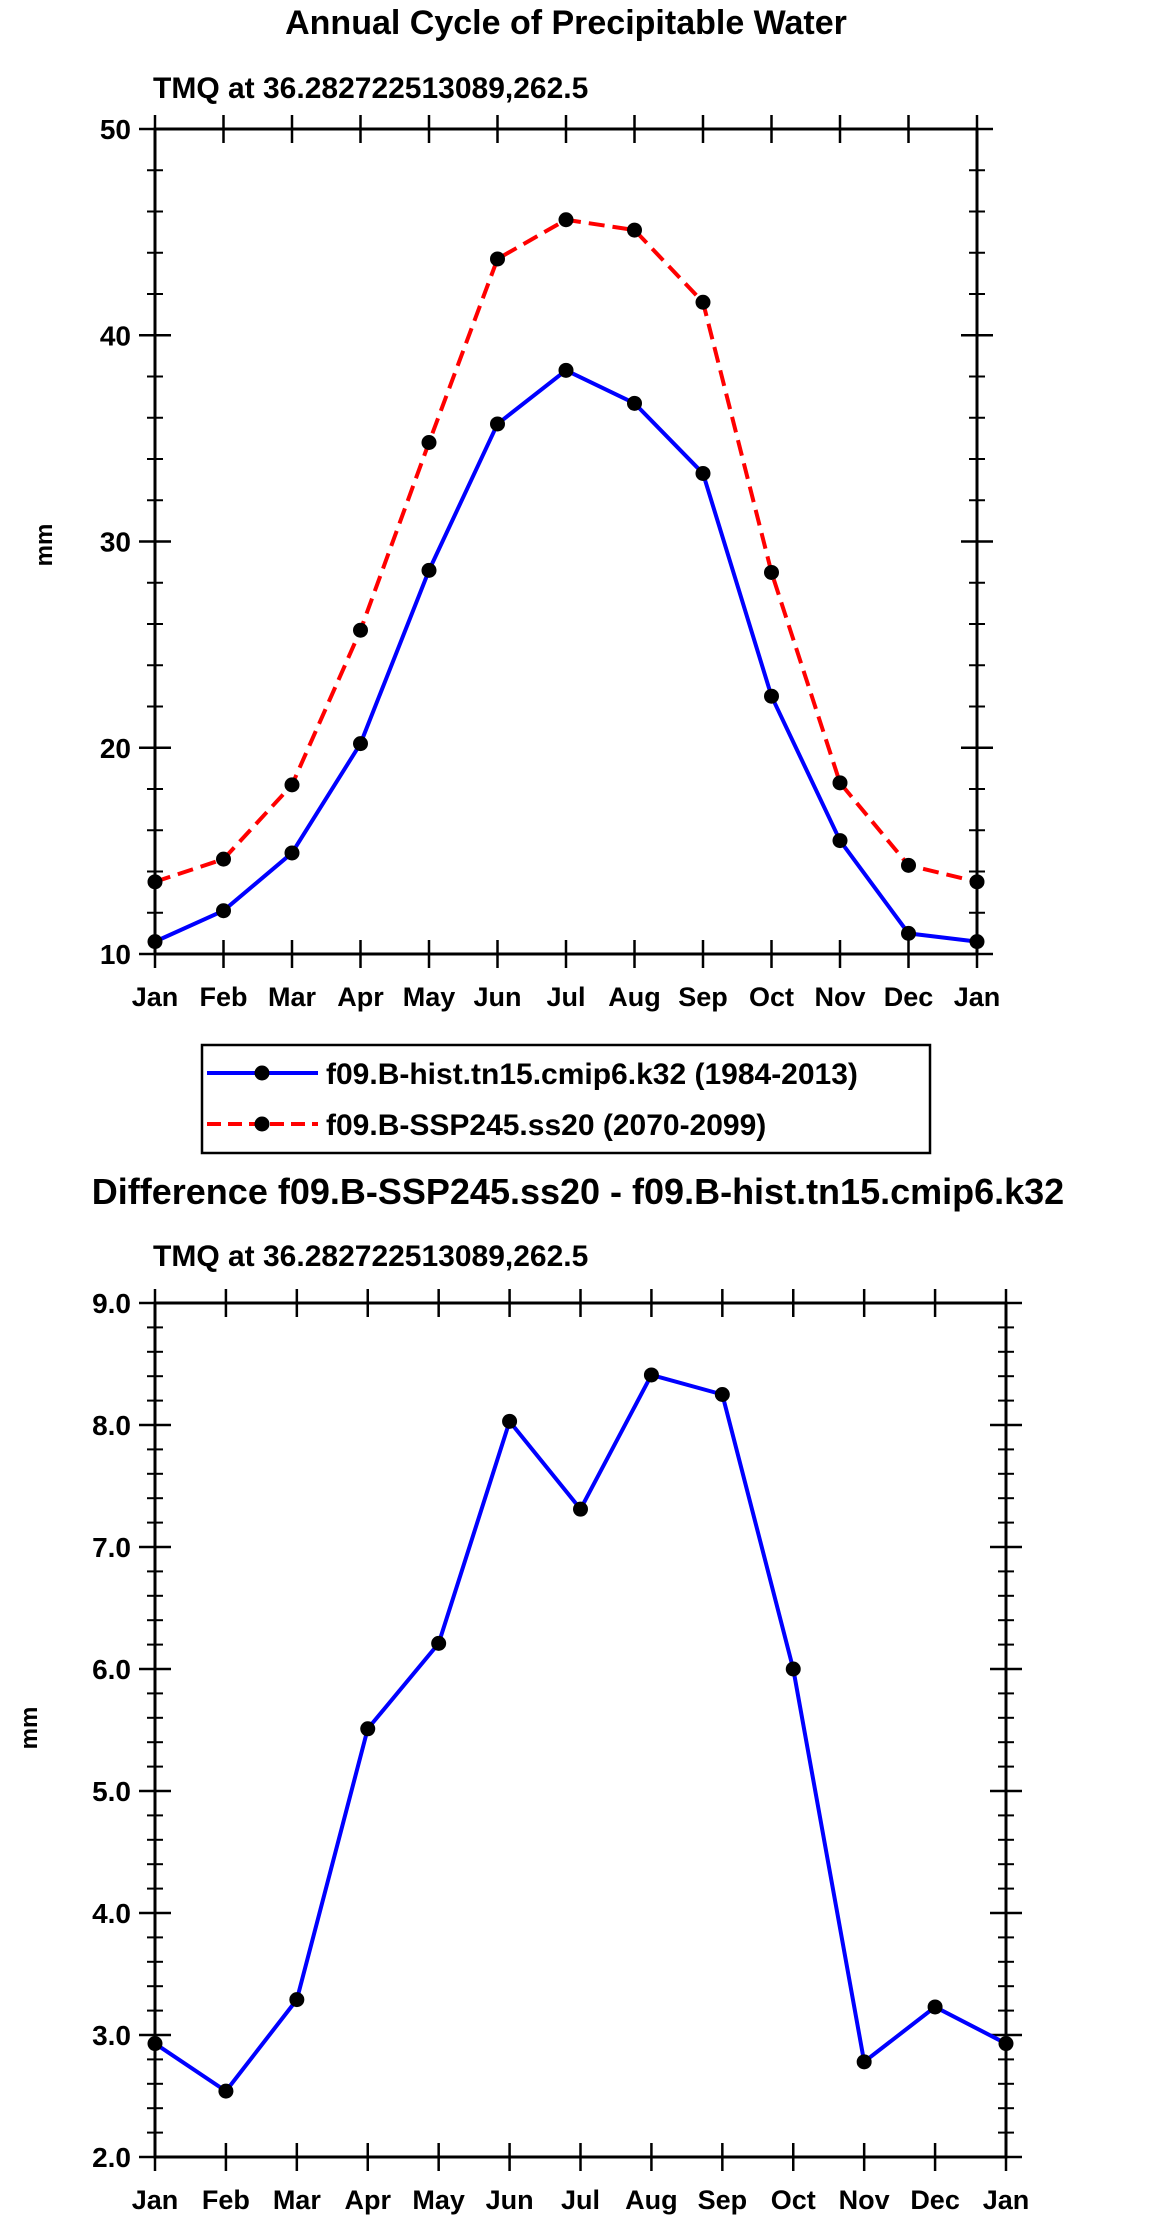 Image resolution: width=1161 pixels, height=2231 pixels. What do you see at coordinates (111, 2157) in the screenshot?
I see `chart2-y-tick-label: 2.0` at bounding box center [111, 2157].